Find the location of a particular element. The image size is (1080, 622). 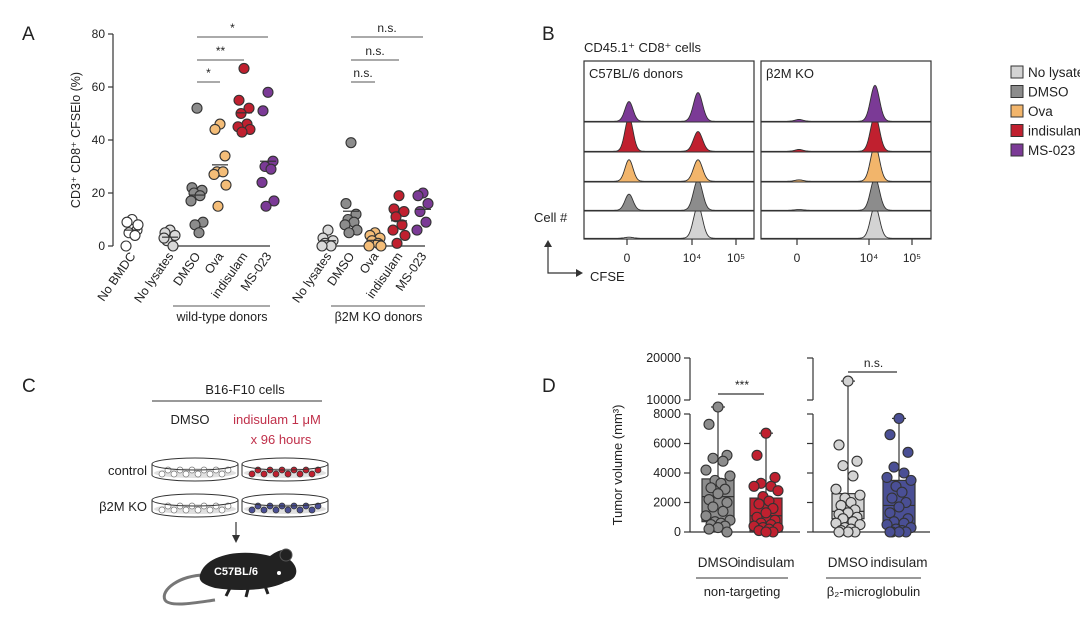

category-label: No lysates is located at coordinates (154, 278).